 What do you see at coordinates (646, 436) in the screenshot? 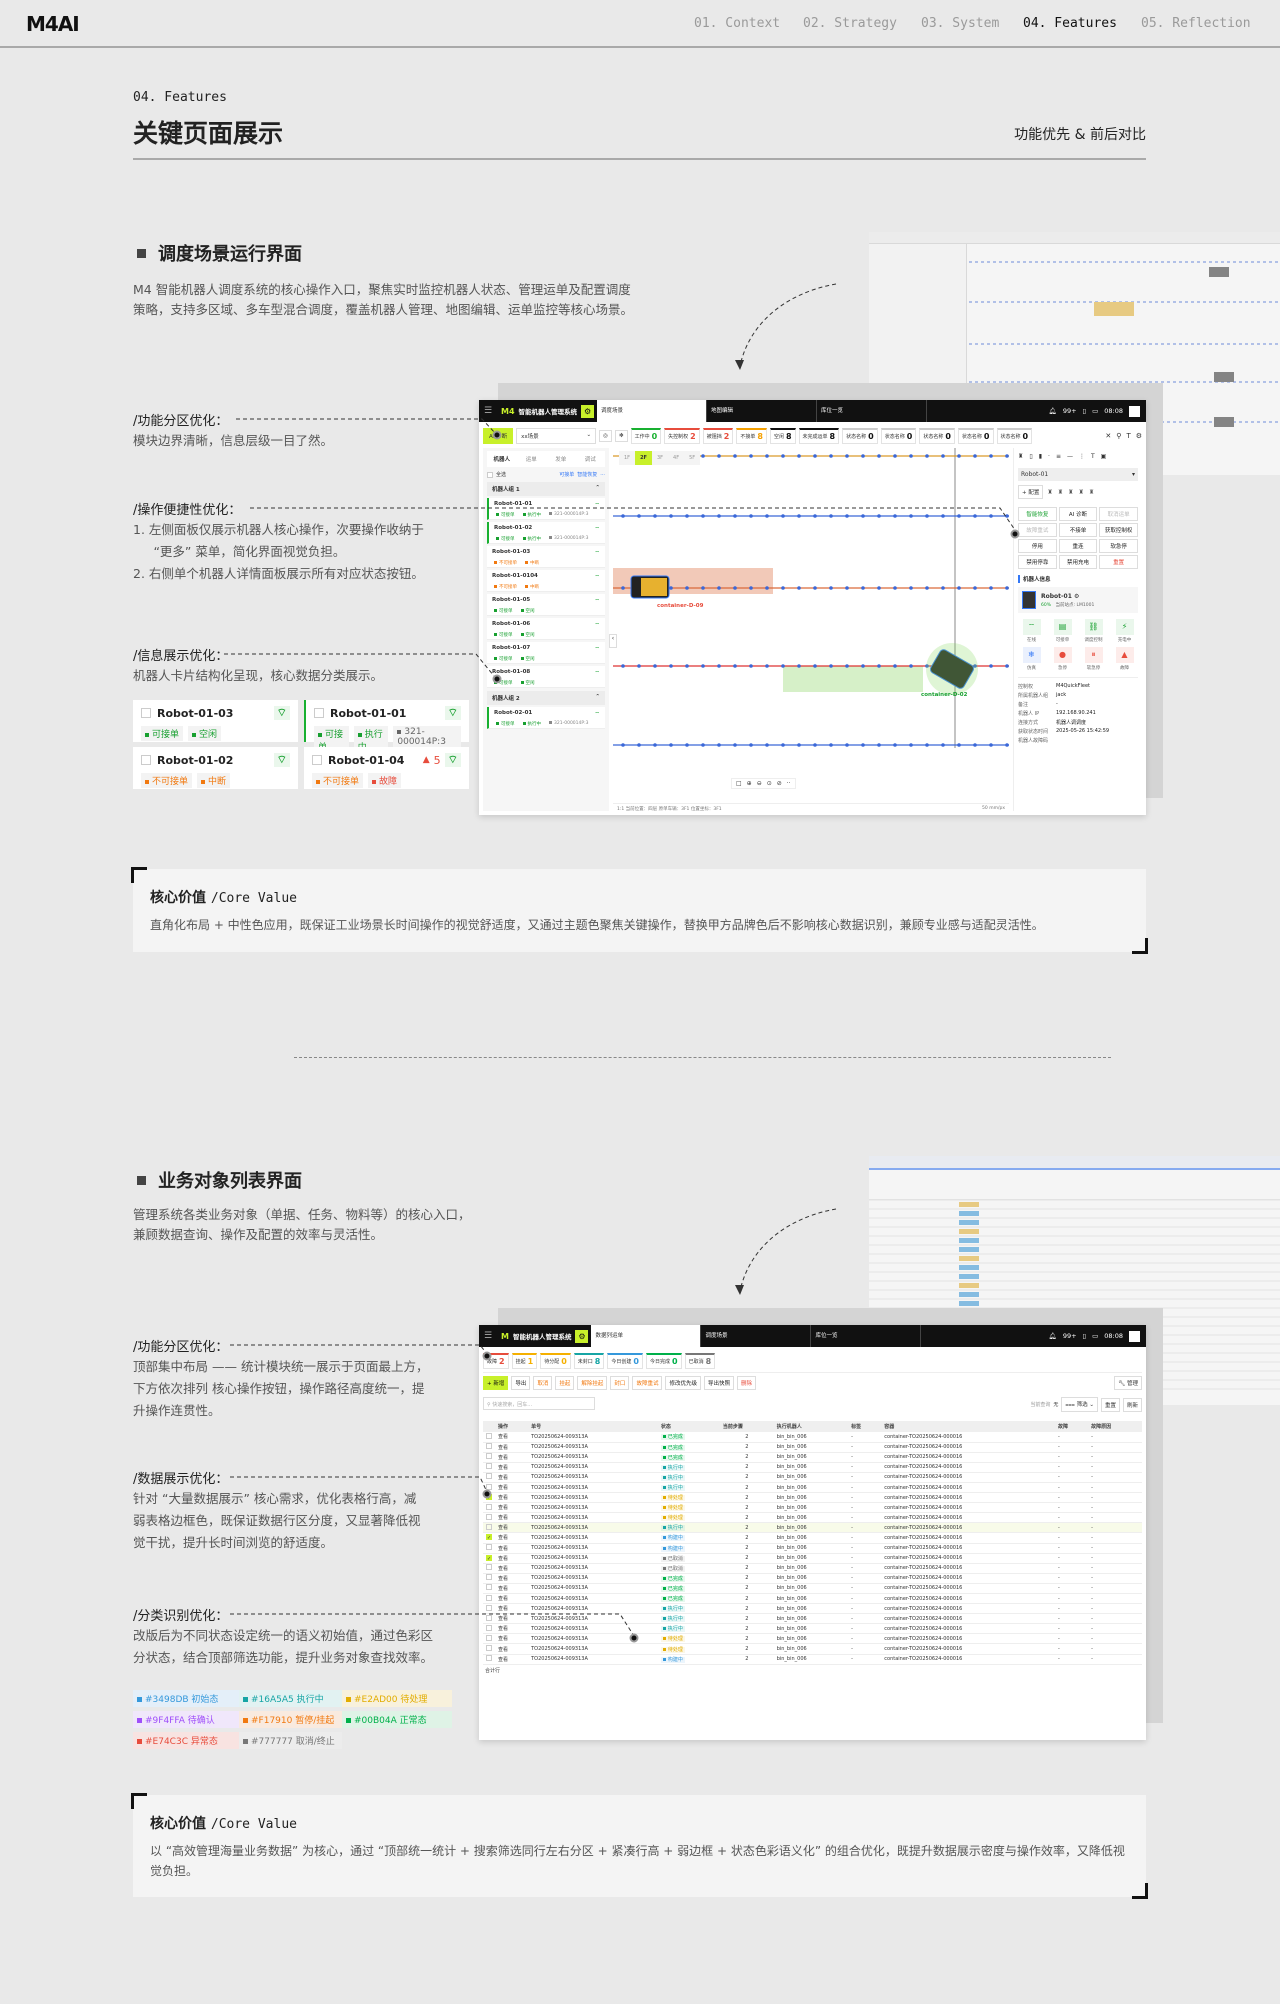
I see `status-chip: 工作中 0` at bounding box center [646, 436].